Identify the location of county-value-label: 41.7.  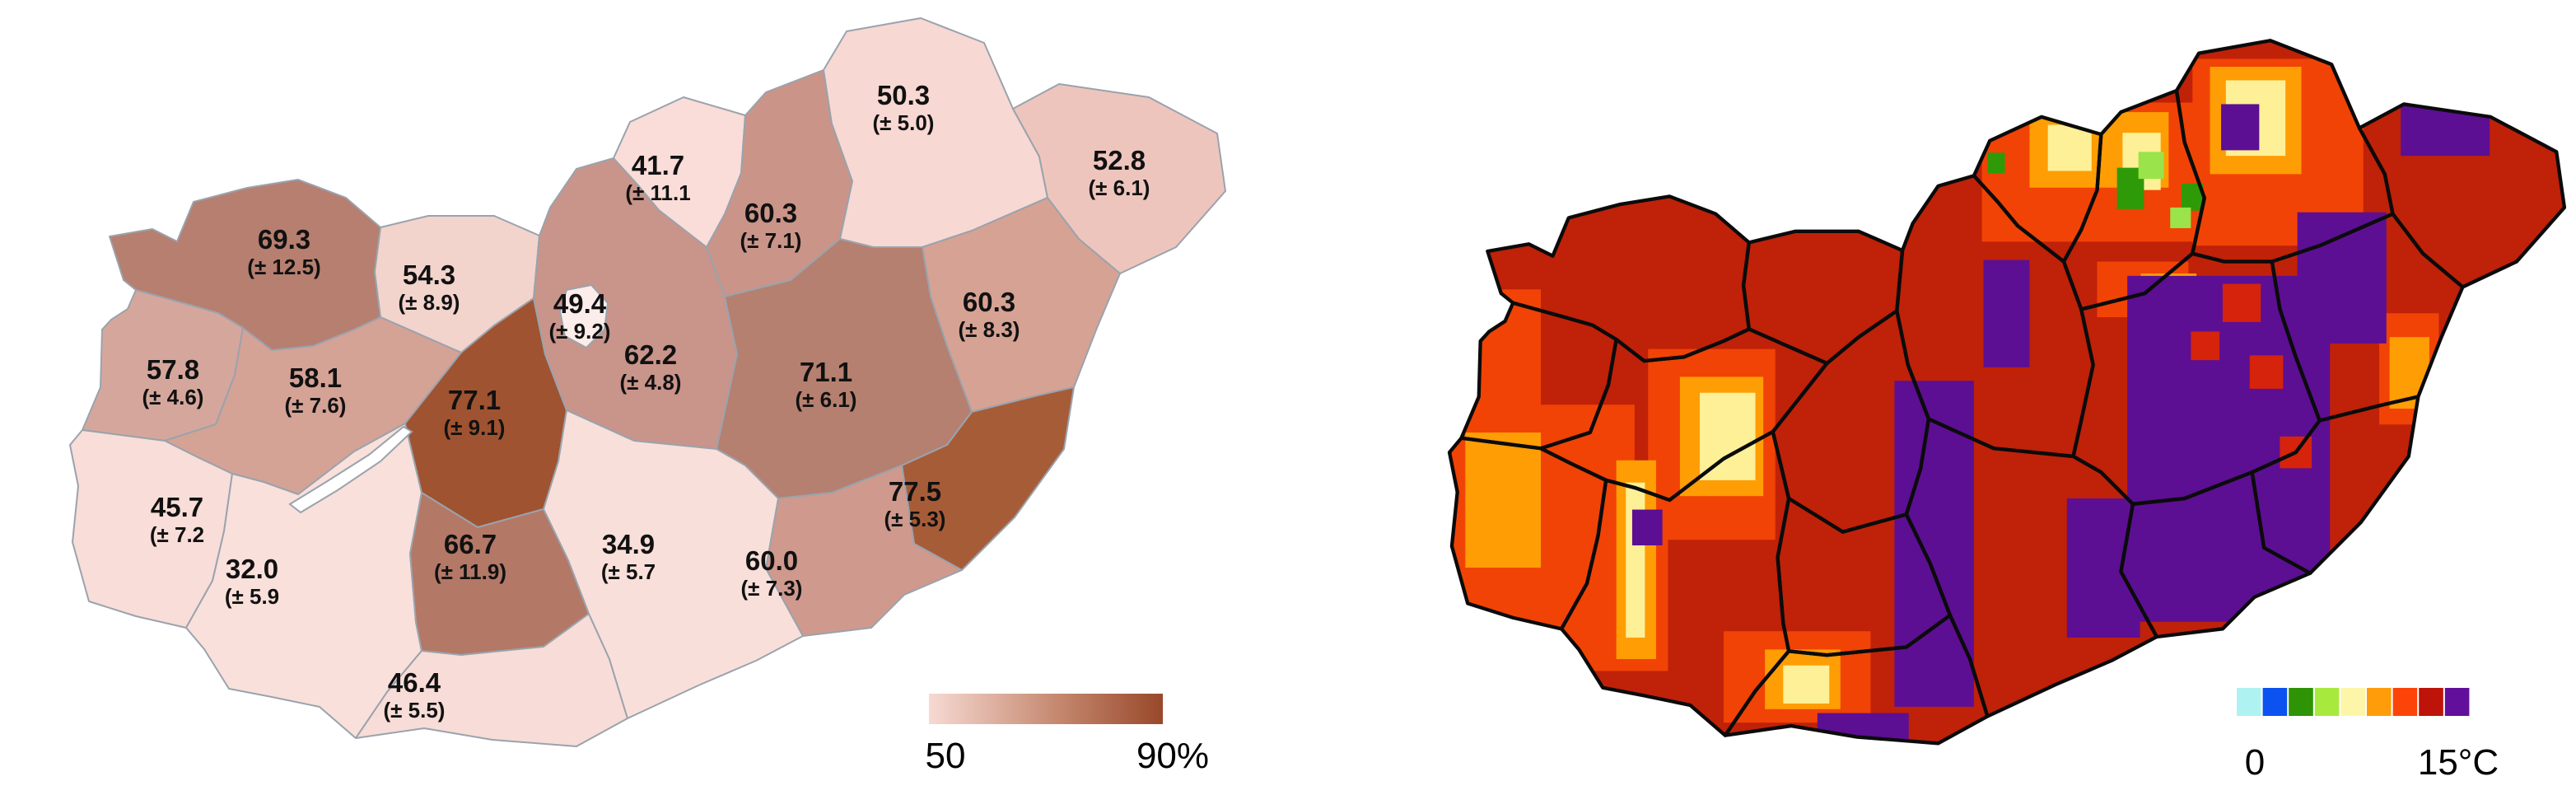
(658, 165).